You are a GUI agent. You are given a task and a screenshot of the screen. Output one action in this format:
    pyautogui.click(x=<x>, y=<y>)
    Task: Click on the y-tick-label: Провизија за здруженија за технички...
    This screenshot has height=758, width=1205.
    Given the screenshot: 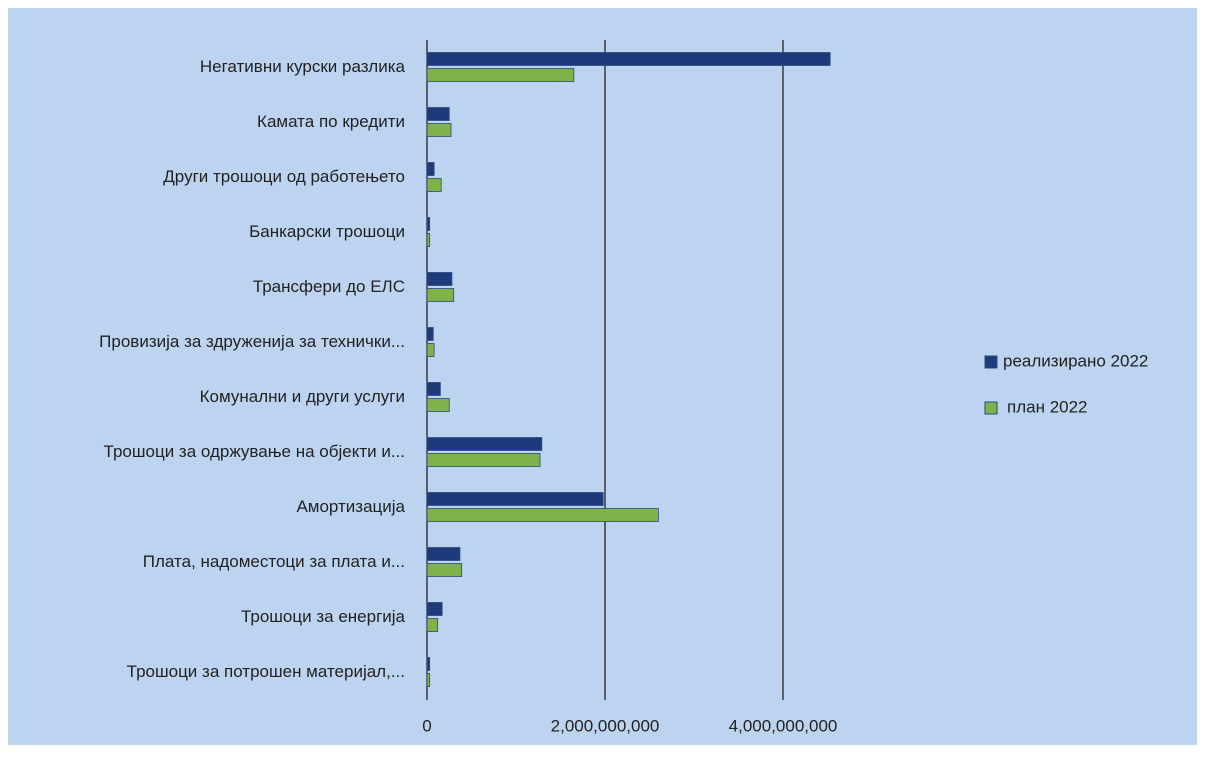 What is the action you would take?
    pyautogui.click(x=252, y=341)
    